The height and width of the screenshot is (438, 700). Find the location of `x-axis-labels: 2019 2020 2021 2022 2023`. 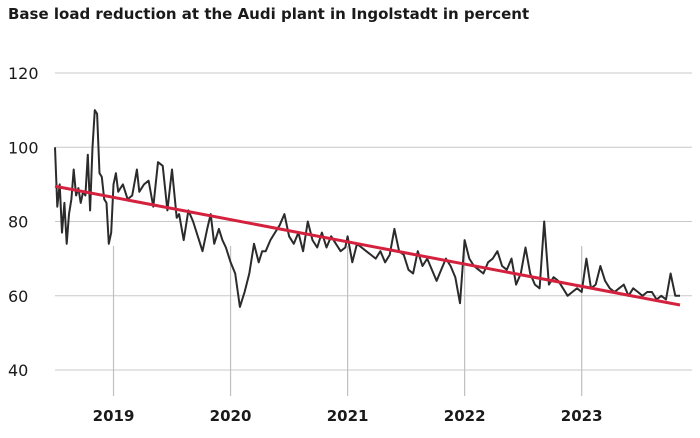

x-axis-labels: 2019 2020 2021 2022 2023 is located at coordinates (348, 416).